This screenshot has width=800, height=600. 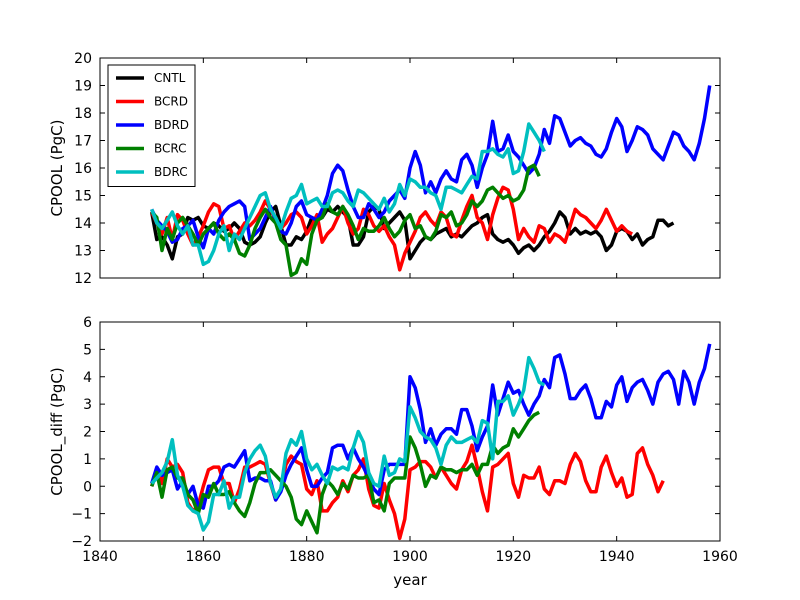 I want to click on series-line-bcrd-top, so click(x=392, y=228).